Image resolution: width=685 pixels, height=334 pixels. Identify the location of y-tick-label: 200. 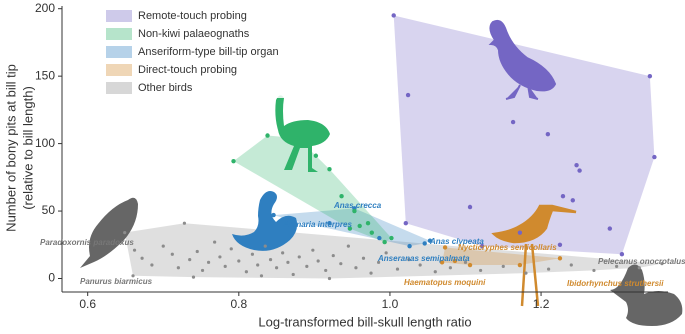
(45, 8).